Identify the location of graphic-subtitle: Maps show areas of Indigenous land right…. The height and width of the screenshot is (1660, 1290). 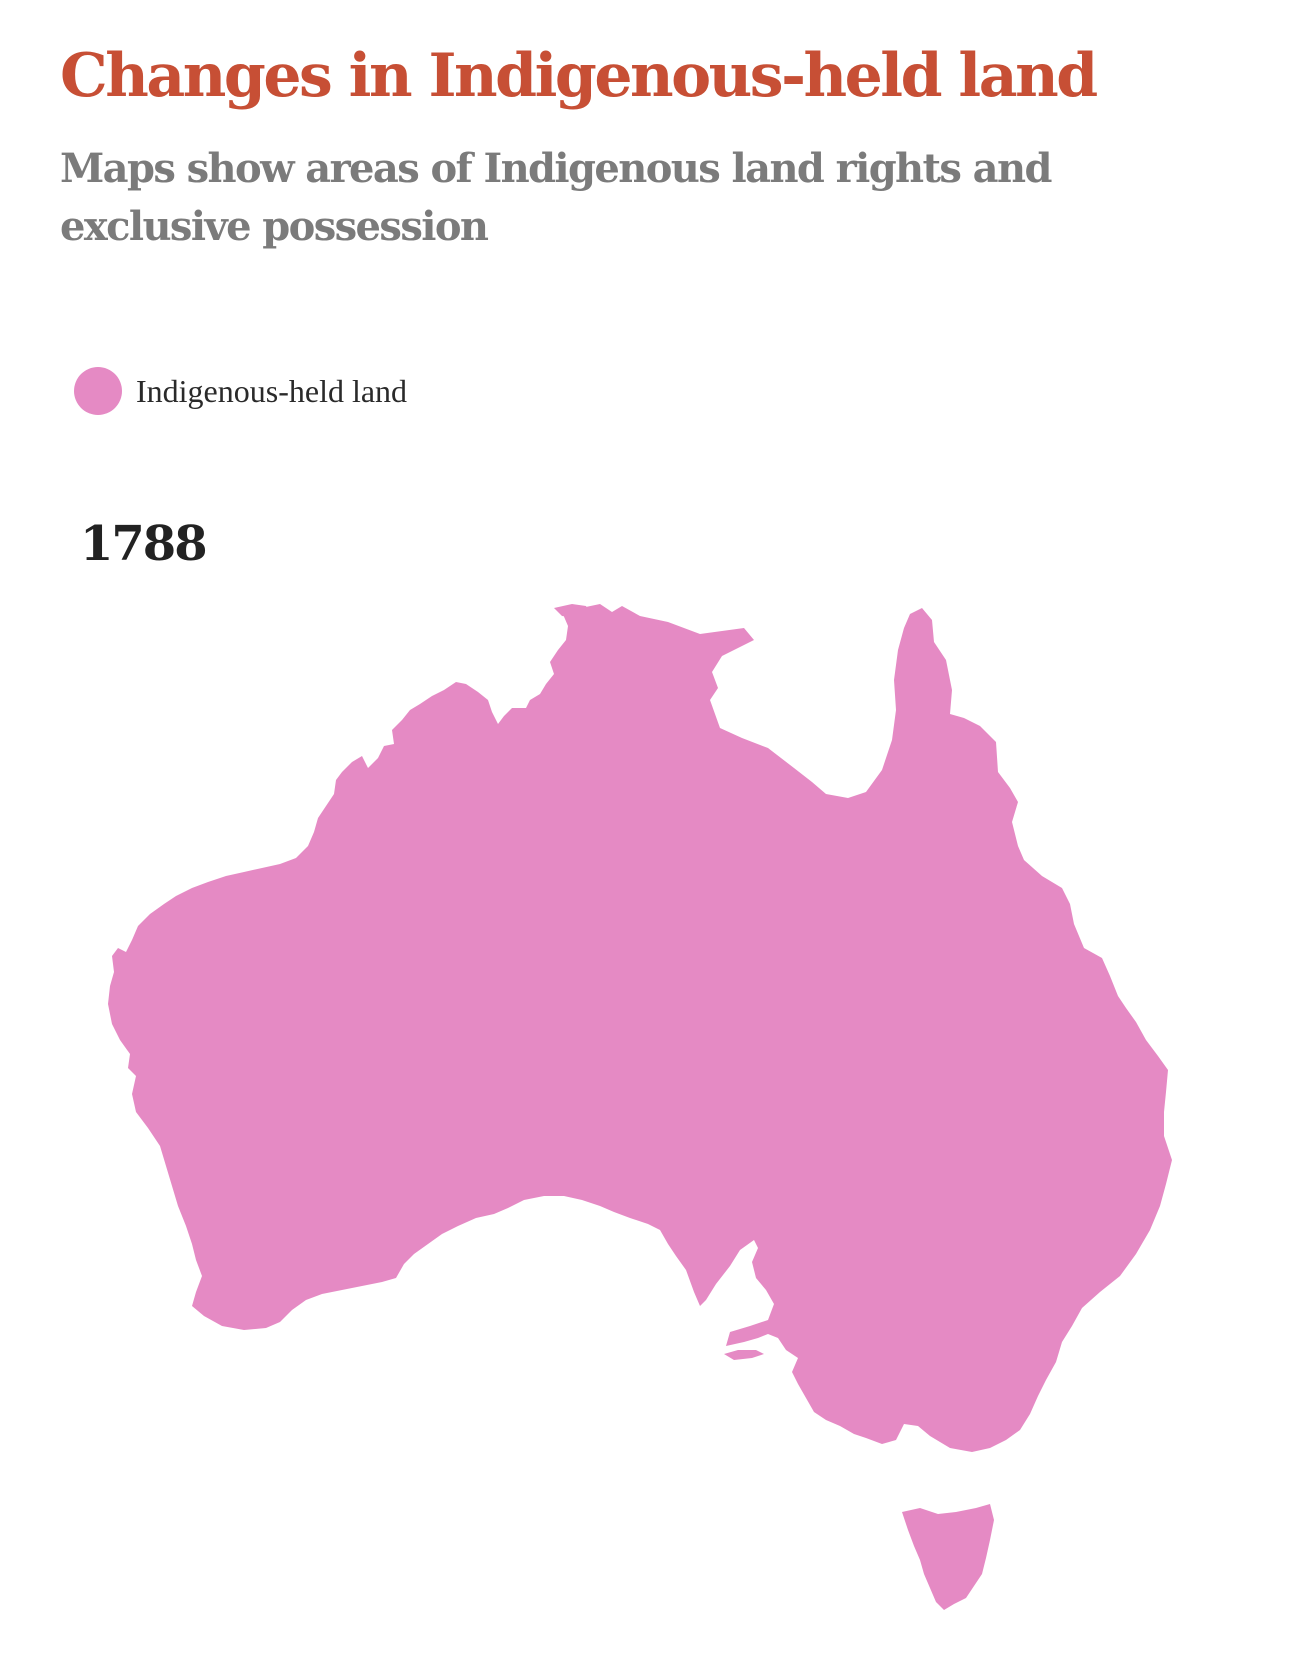
(556, 197).